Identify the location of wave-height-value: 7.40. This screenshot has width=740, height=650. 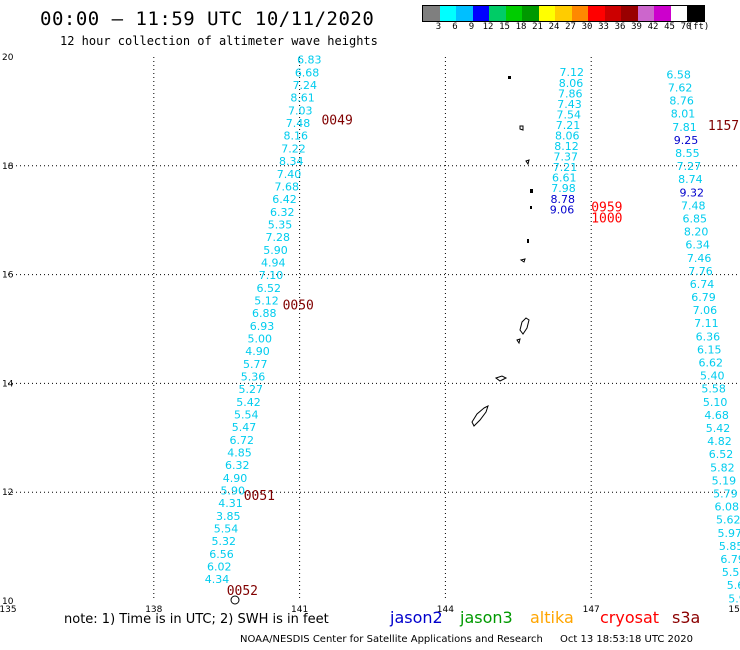
(289, 174).